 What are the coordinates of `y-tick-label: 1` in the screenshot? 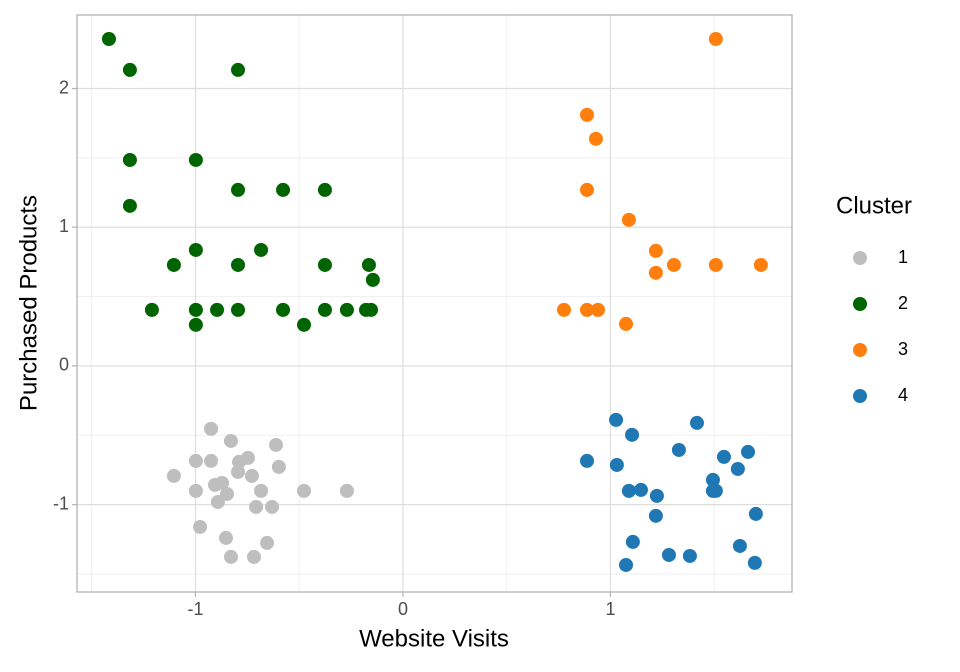 It's located at (64, 226).